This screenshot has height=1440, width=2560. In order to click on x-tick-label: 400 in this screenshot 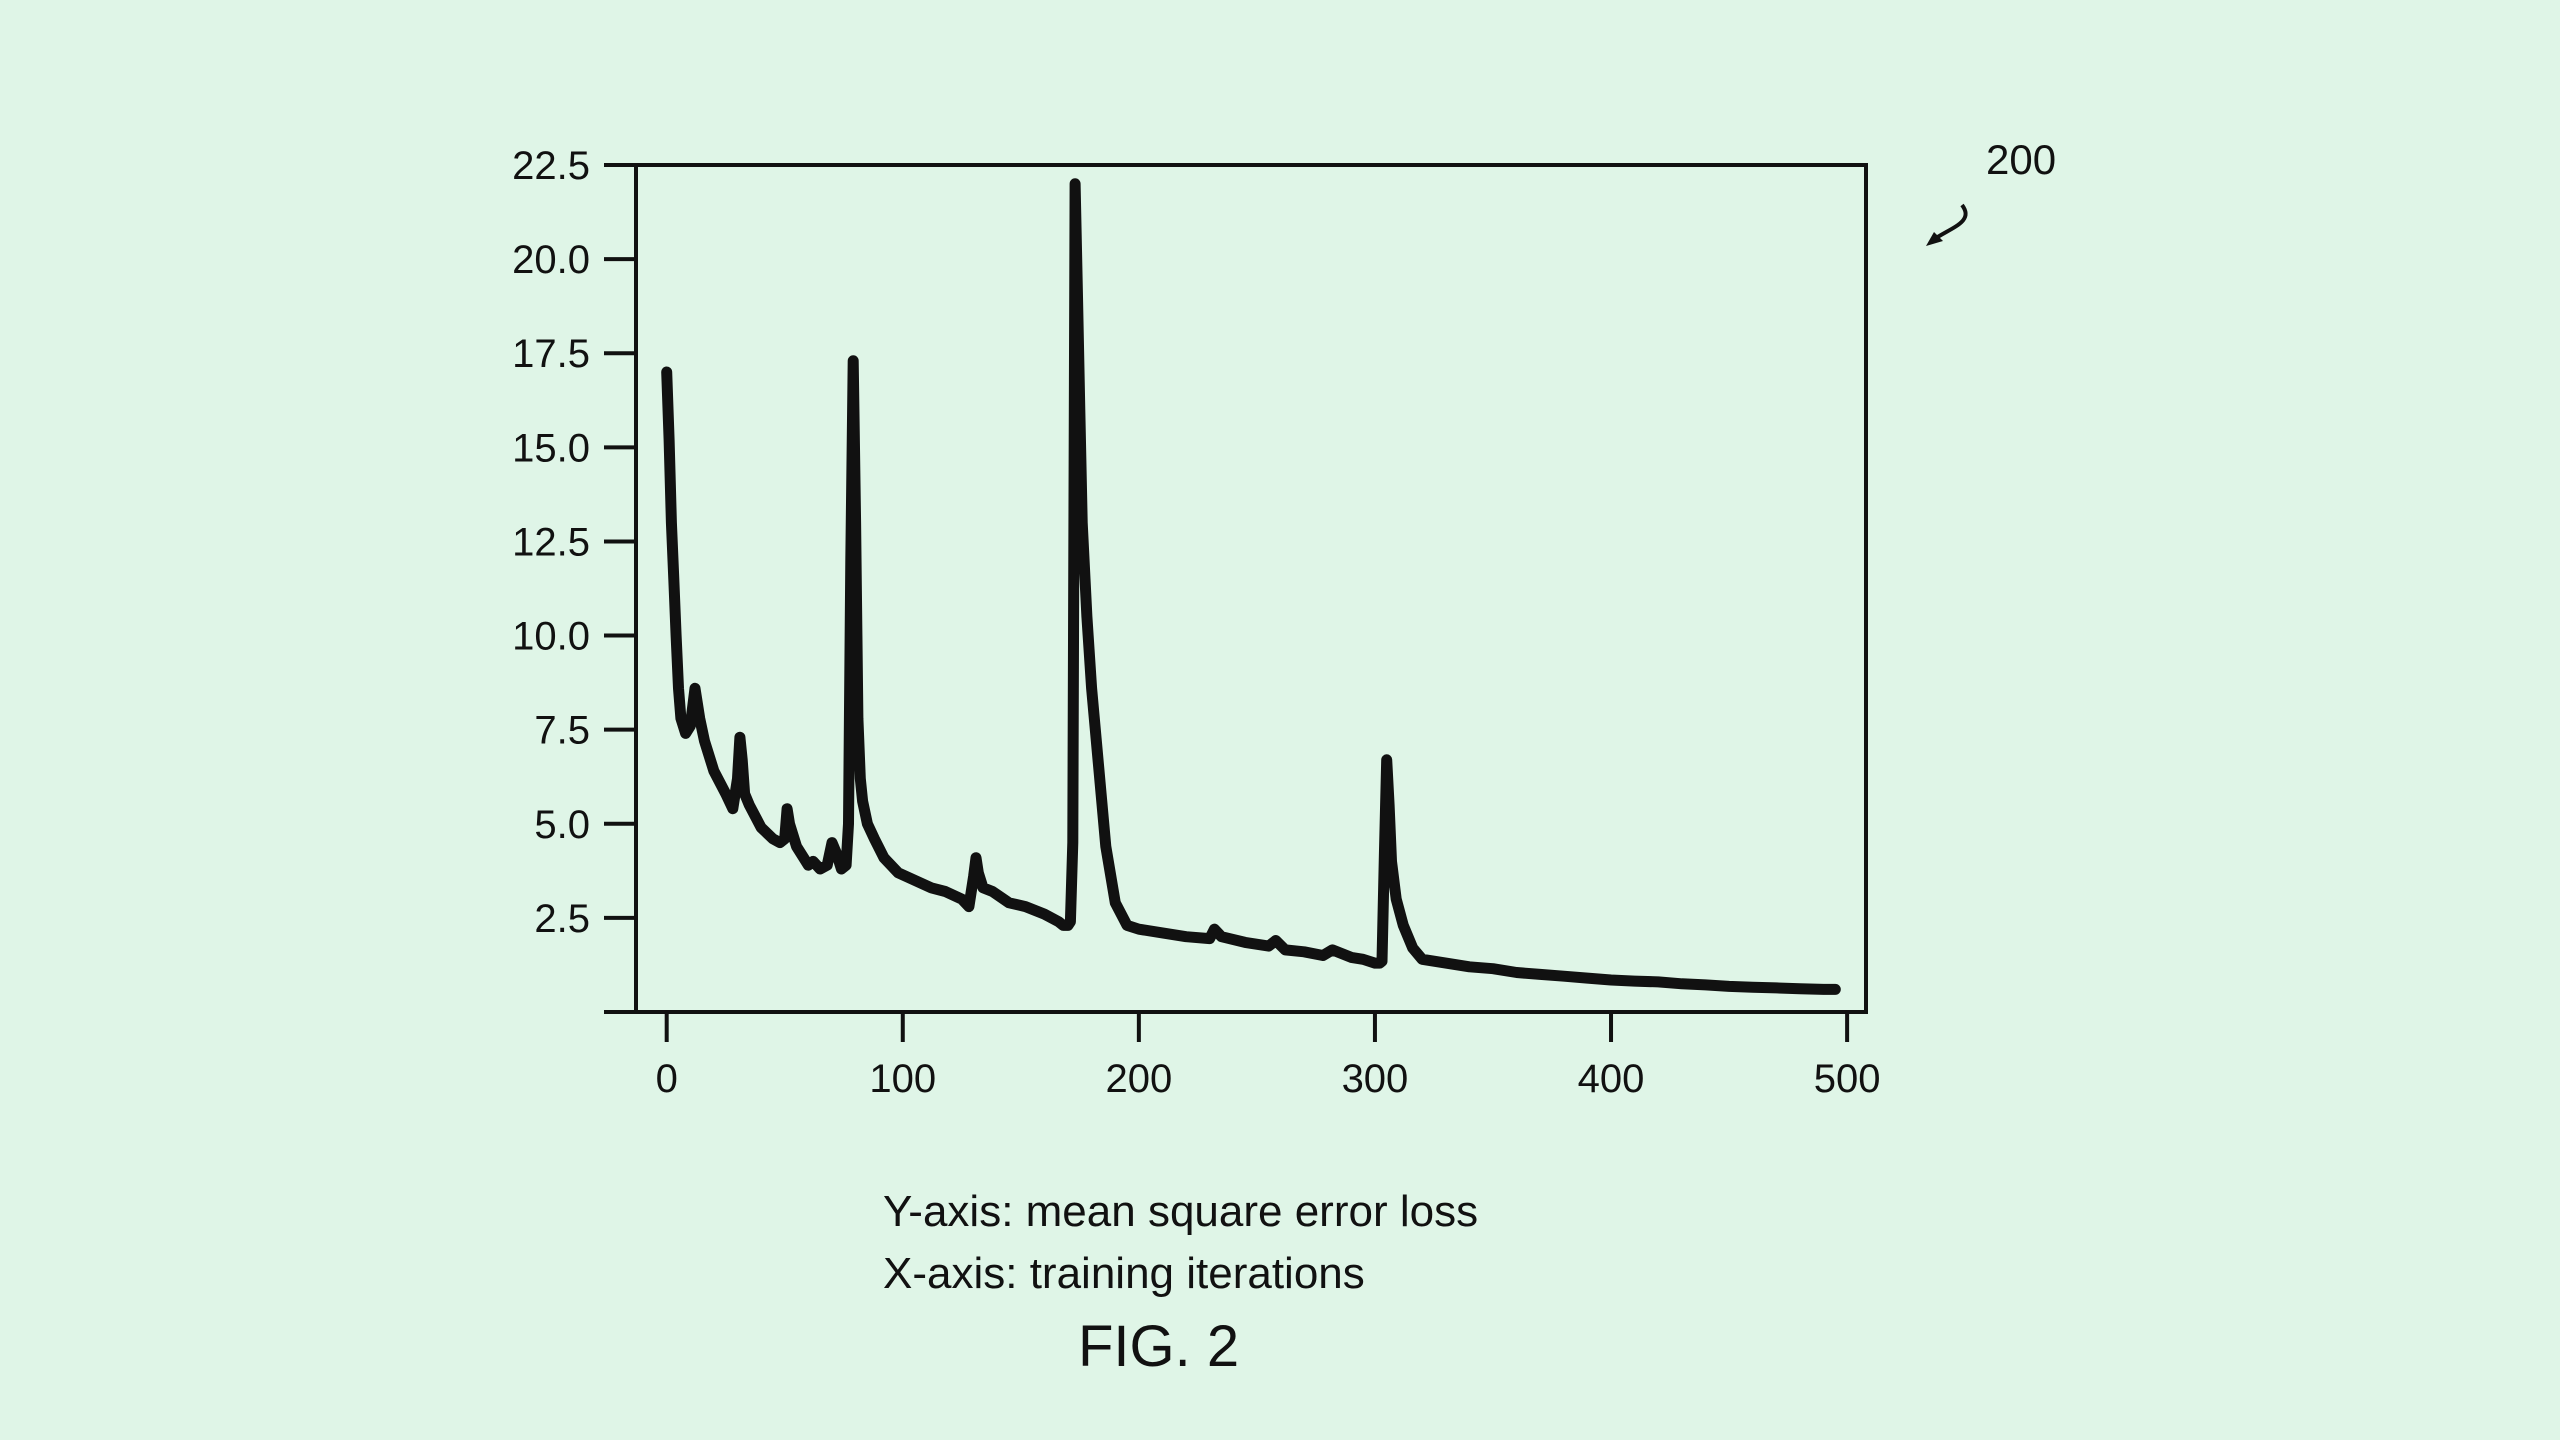, I will do `click(1611, 1079)`.